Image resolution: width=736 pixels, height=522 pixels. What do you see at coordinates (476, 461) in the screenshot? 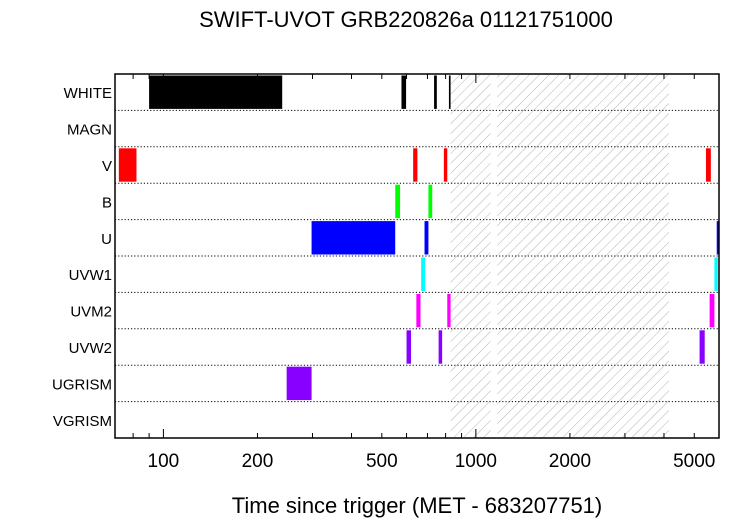
I see `x-tick-label-1000: 1000` at bounding box center [476, 461].